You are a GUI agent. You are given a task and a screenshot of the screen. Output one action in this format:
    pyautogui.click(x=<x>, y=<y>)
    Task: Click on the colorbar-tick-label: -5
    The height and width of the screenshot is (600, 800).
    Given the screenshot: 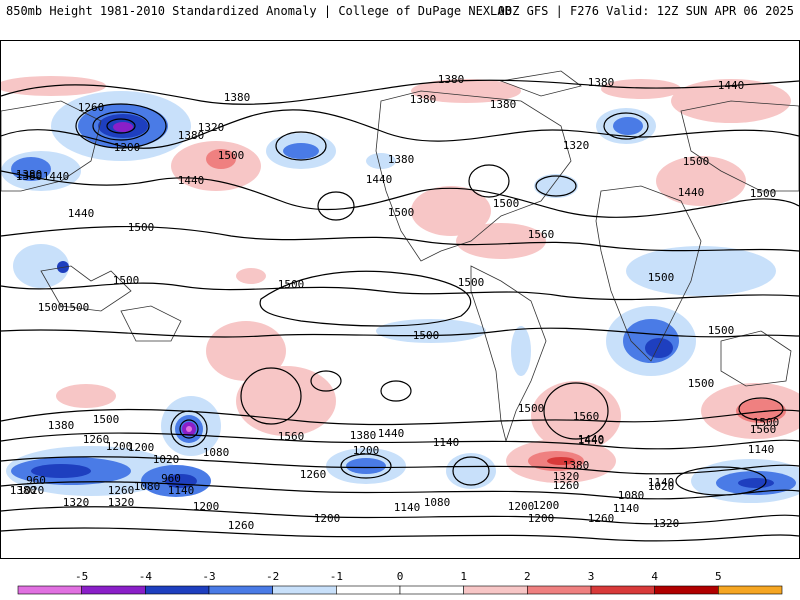 What is the action you would take?
    pyautogui.click(x=81, y=576)
    